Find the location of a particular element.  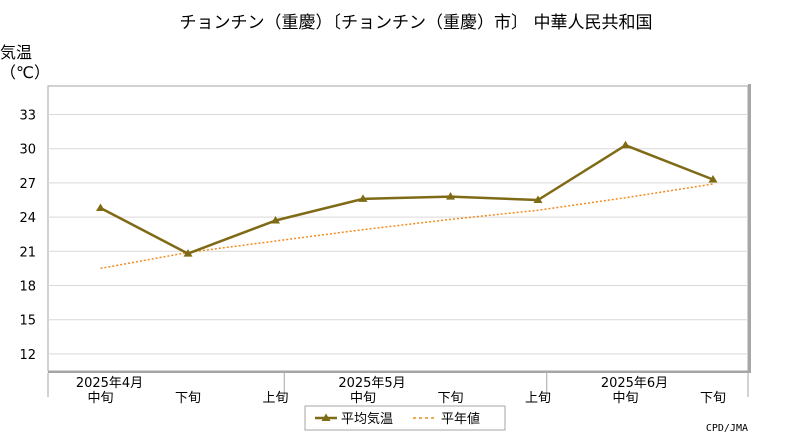

y-tick-label: 30 is located at coordinates (27, 150).